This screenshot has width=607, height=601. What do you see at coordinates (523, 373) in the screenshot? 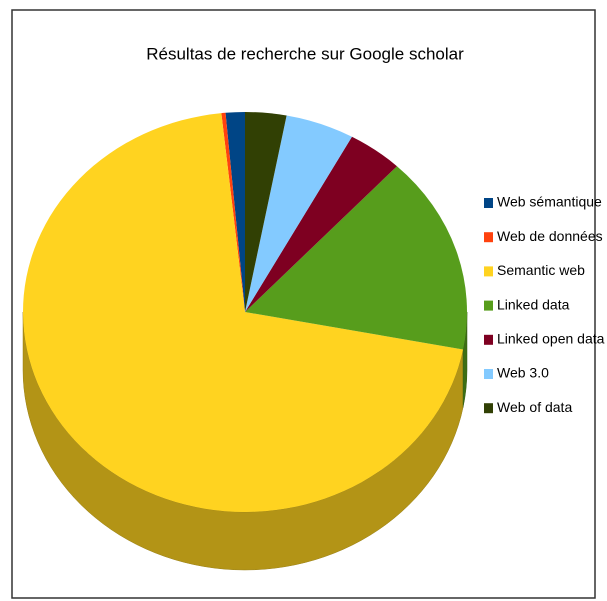
I see `legend-label: Web 3.0` at bounding box center [523, 373].